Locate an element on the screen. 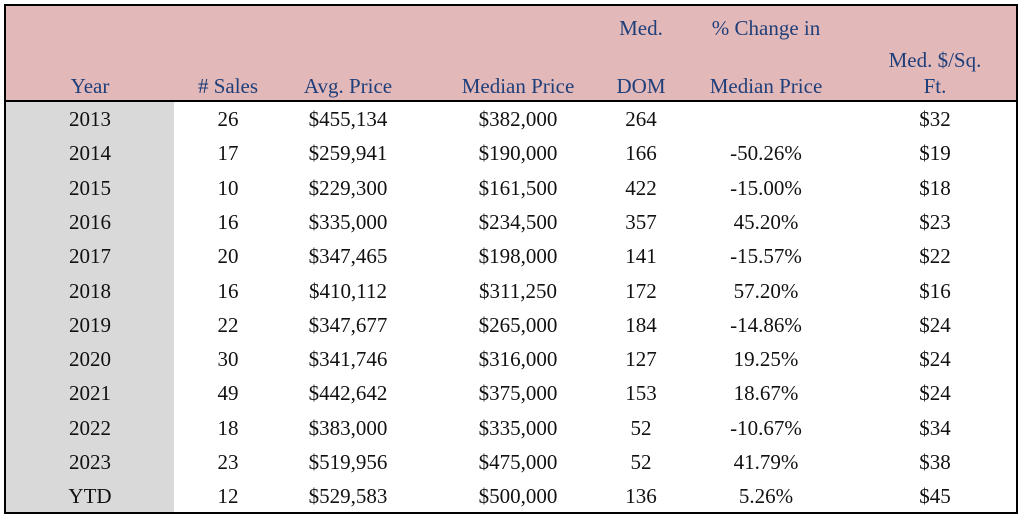 This screenshot has width=1024, height=519. header-median-price: Median Price is located at coordinates (518, 54).